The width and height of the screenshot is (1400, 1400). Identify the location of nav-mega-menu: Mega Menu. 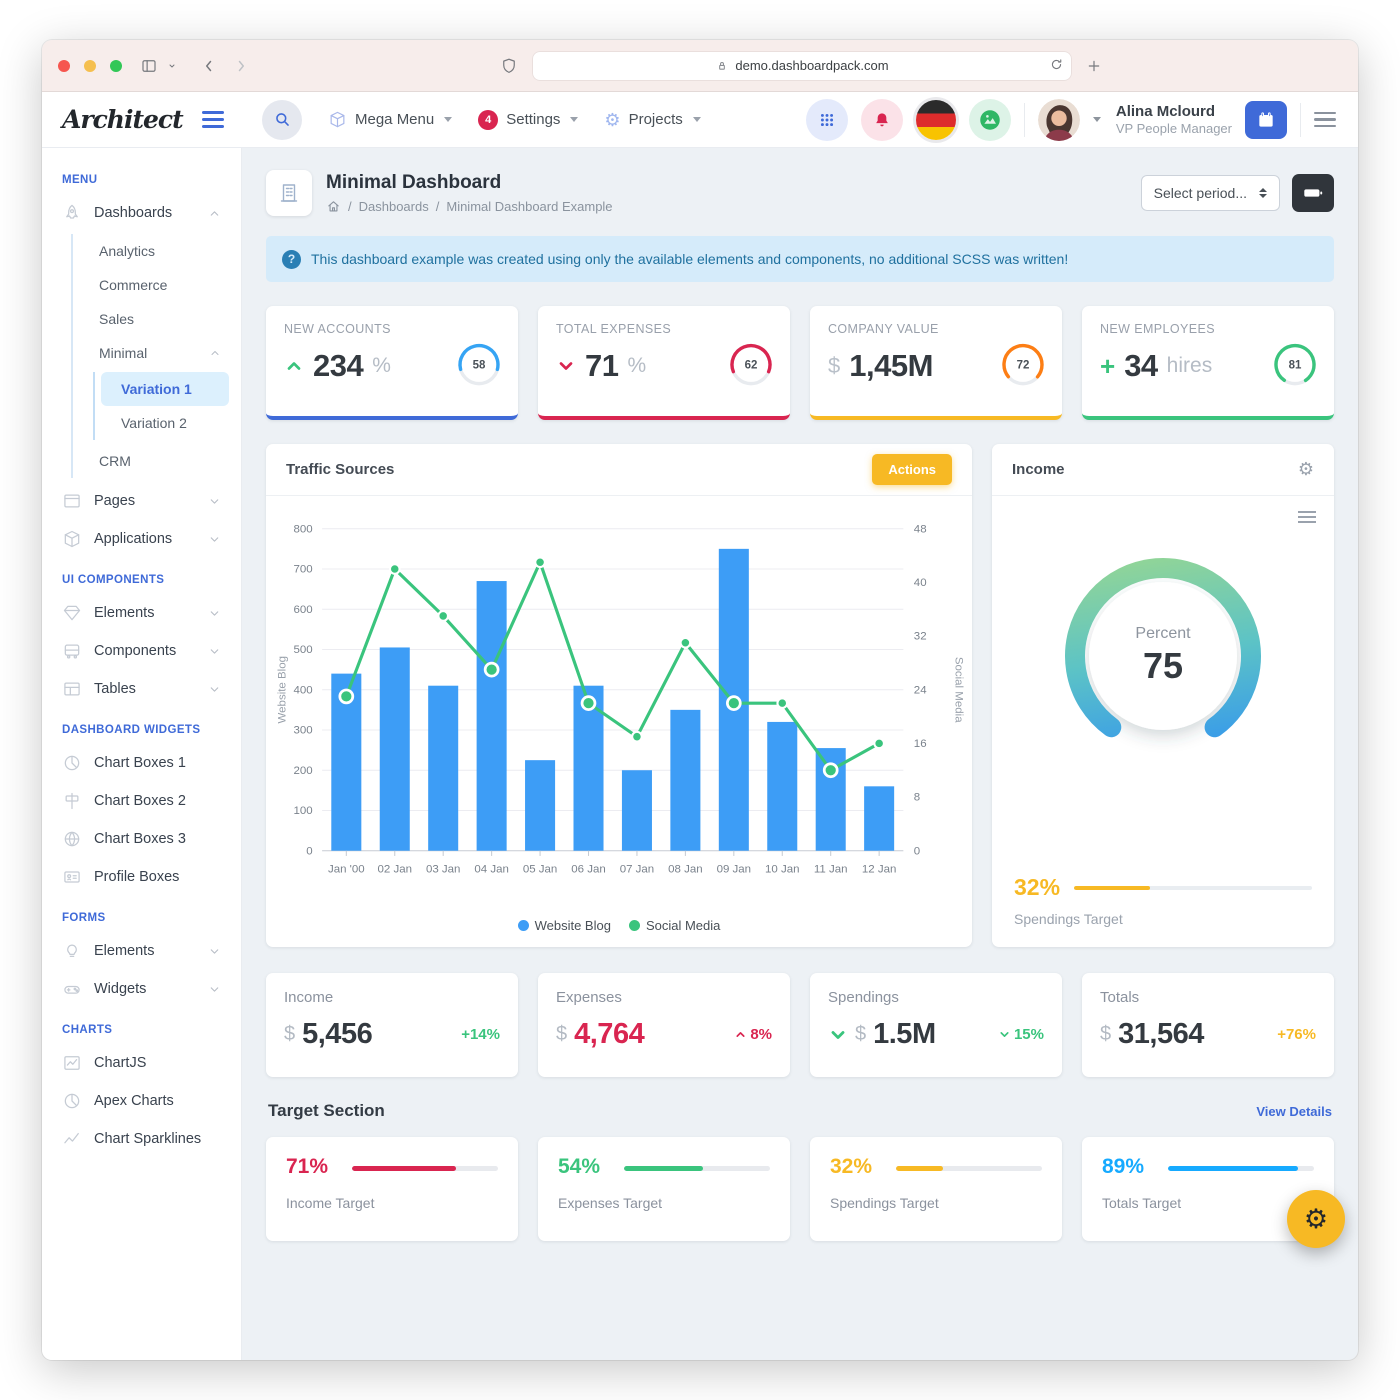
(390, 119).